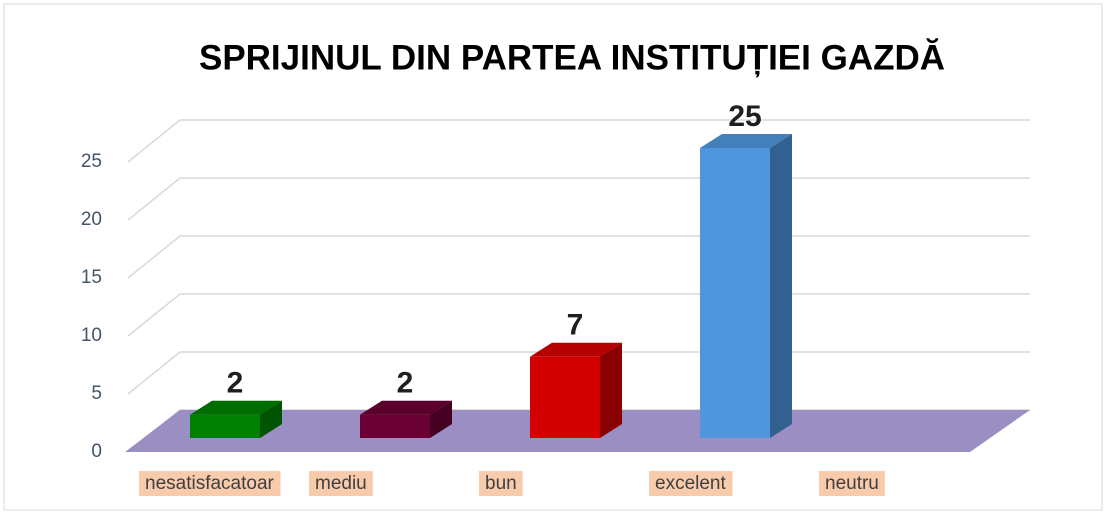  I want to click on y-tick-label: 10, so click(91, 335).